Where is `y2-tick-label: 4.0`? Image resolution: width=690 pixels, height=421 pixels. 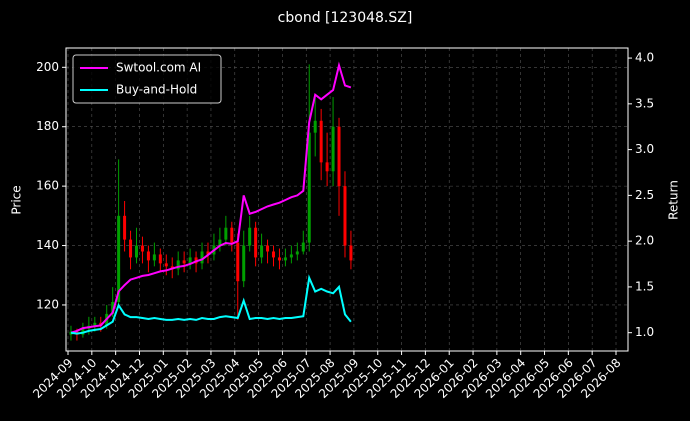 y2-tick-label: 4.0 is located at coordinates (644, 58).